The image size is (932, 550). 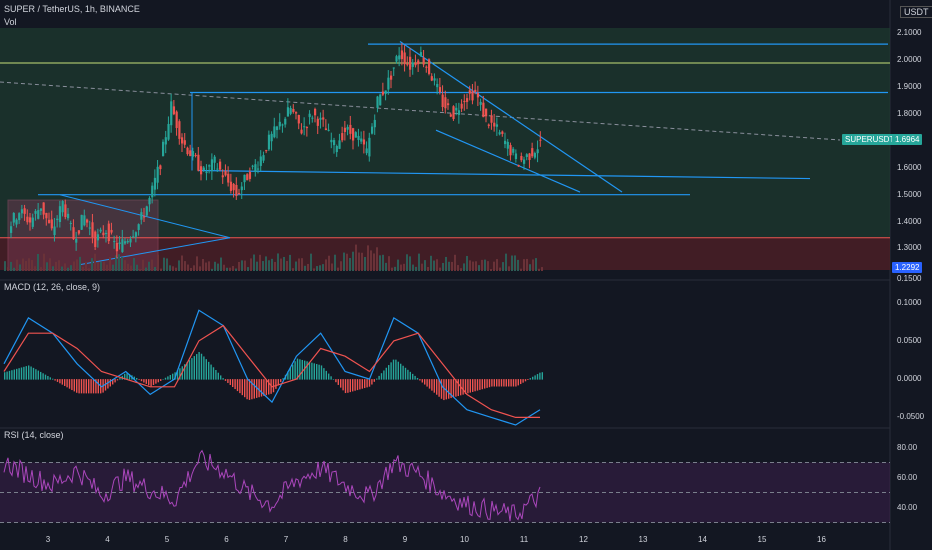 I want to click on price-tick-label: 2.0000, so click(x=909, y=60).